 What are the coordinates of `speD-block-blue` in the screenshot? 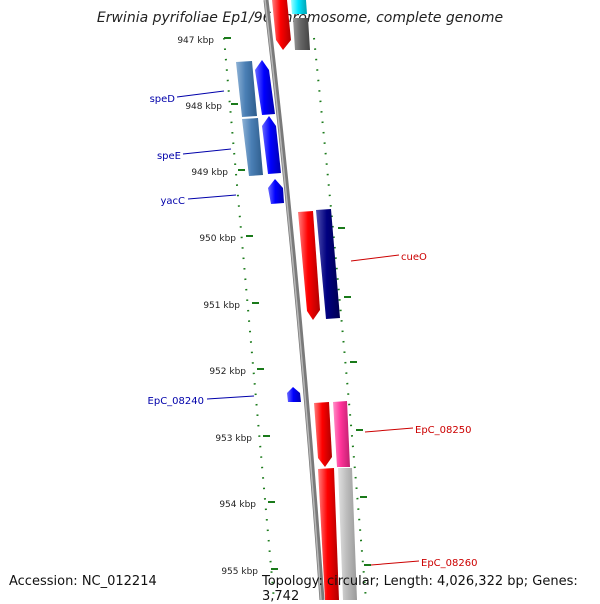 It's located at (265, 87).